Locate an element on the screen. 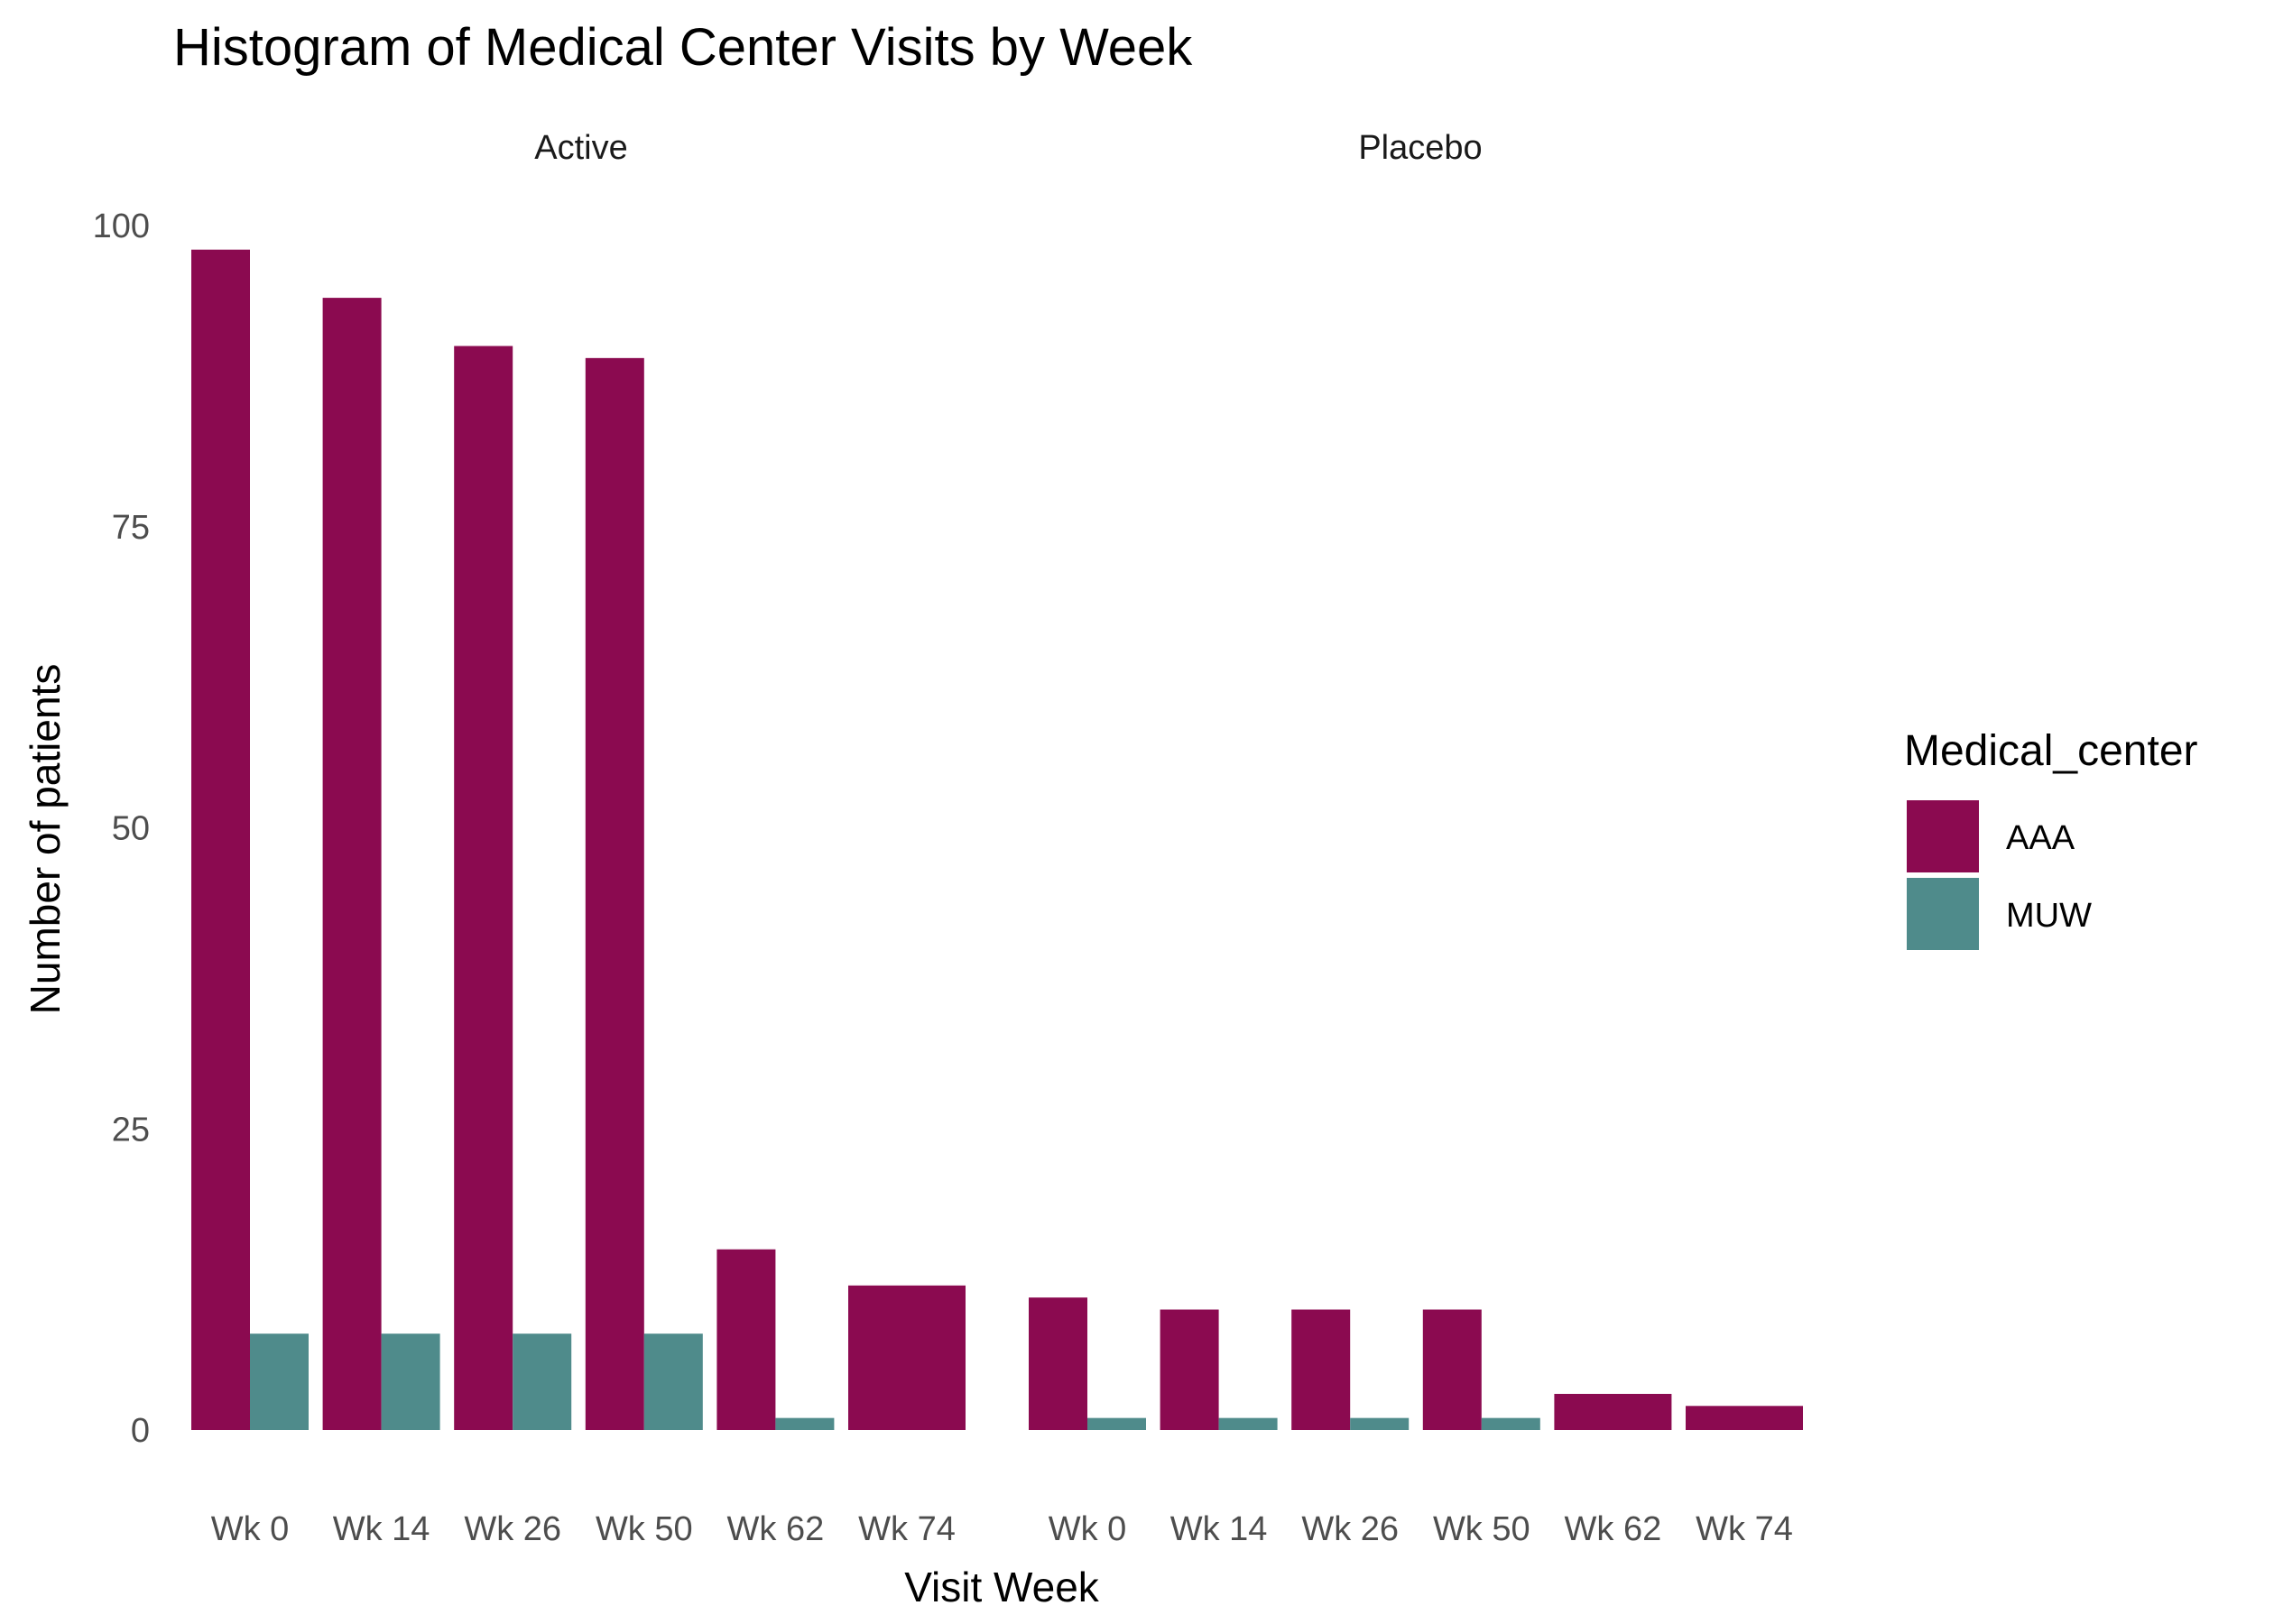 The width and height of the screenshot is (2274, 1624). y-tick-label: 100 is located at coordinates (121, 227).